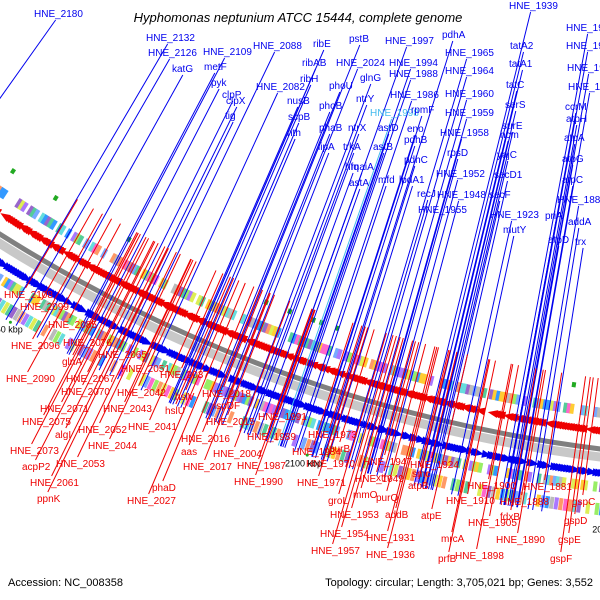 This screenshot has width=600, height=600. What do you see at coordinates (500, 195) in the screenshot?
I see `gene-label-secf: secF` at bounding box center [500, 195].